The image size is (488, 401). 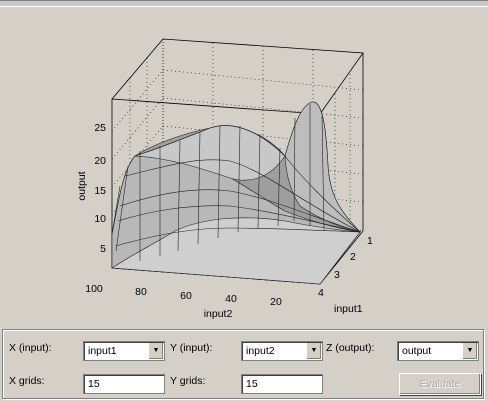 What do you see at coordinates (30, 348) in the screenshot?
I see `x-input-label: X (input):` at bounding box center [30, 348].